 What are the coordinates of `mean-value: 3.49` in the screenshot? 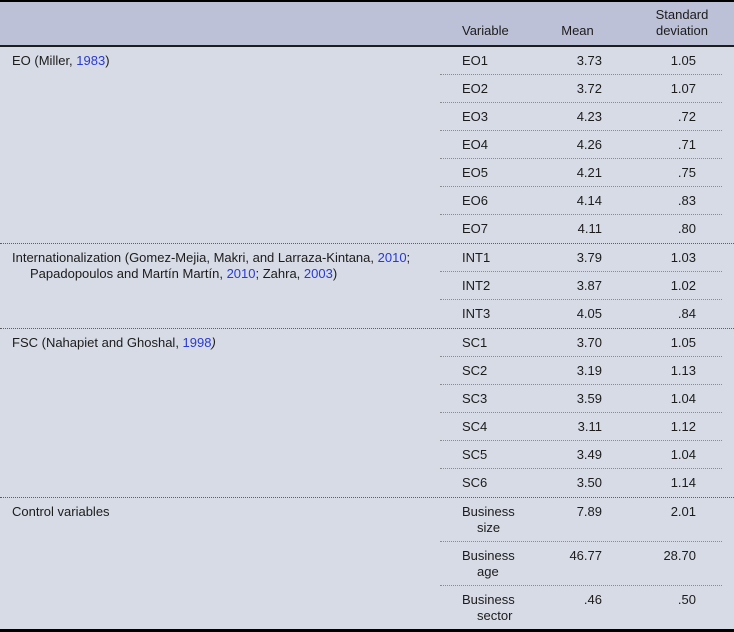 It's located at (589, 454).